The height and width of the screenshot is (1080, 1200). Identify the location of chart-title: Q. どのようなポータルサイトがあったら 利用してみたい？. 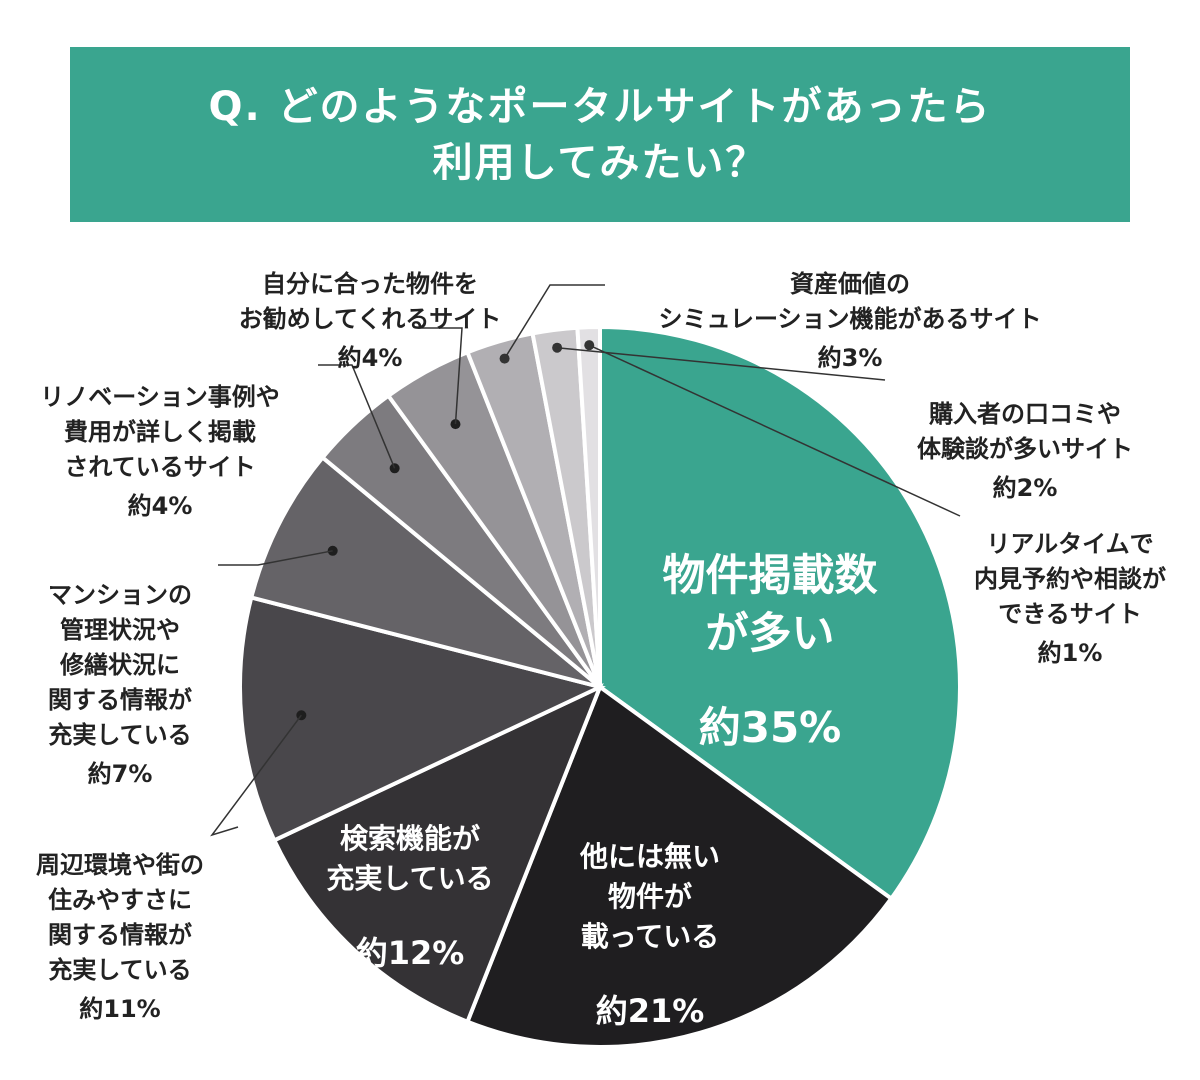
(600, 134).